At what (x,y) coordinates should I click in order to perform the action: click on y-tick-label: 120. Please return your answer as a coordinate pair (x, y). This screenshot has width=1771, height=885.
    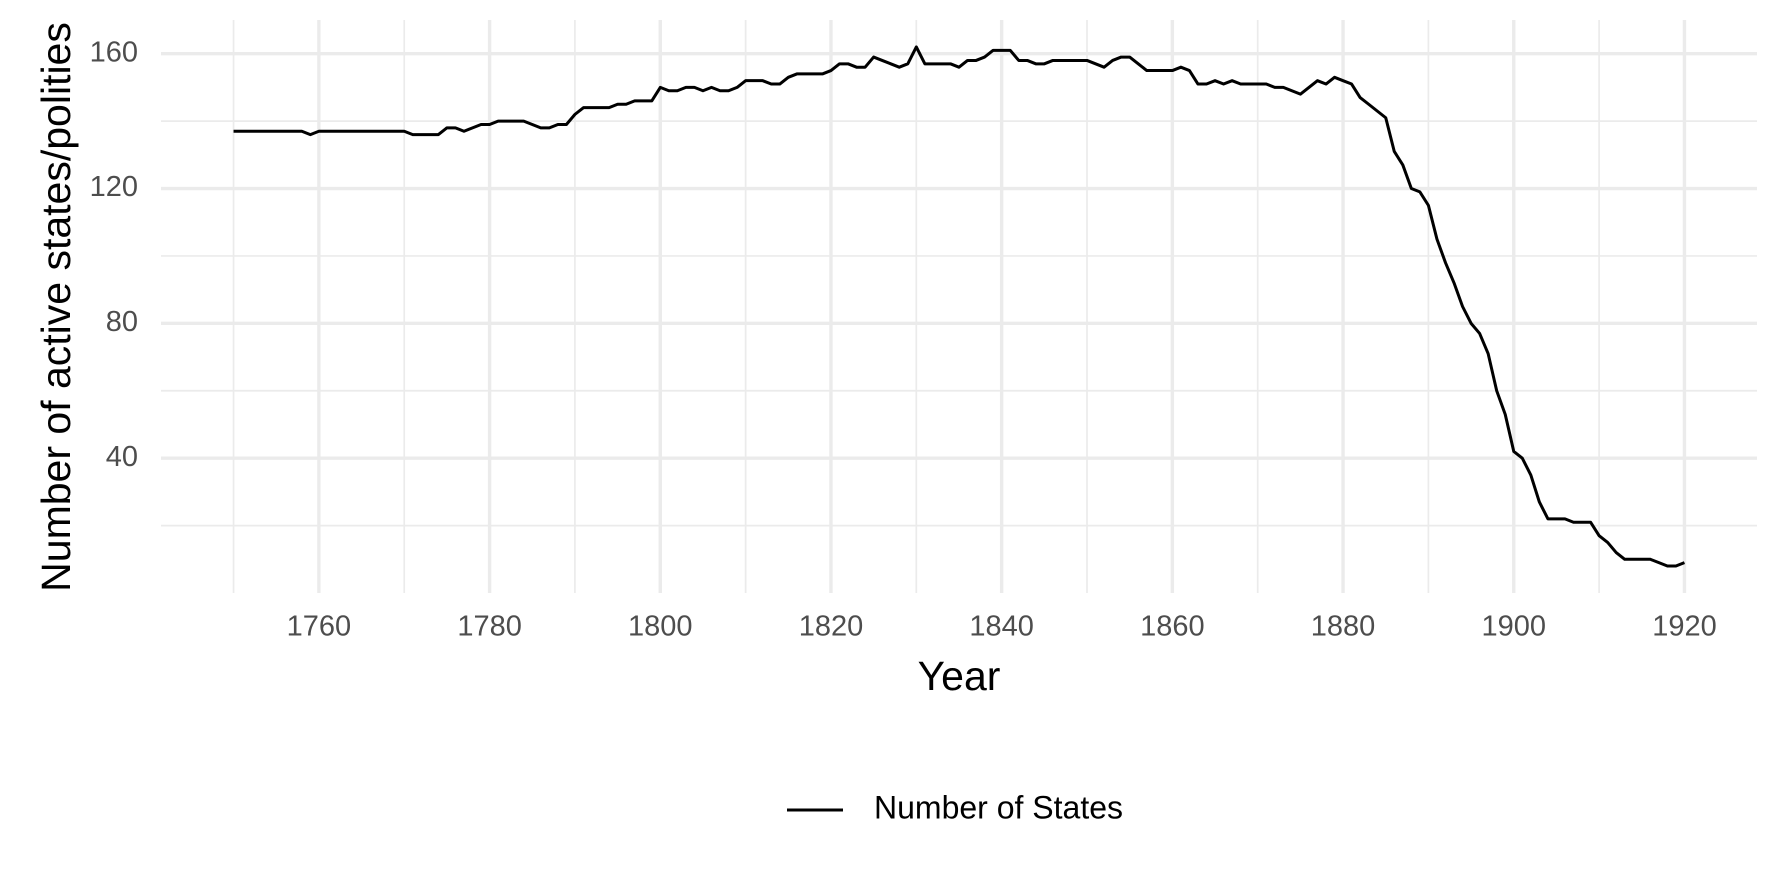
    Looking at the image, I should click on (114, 187).